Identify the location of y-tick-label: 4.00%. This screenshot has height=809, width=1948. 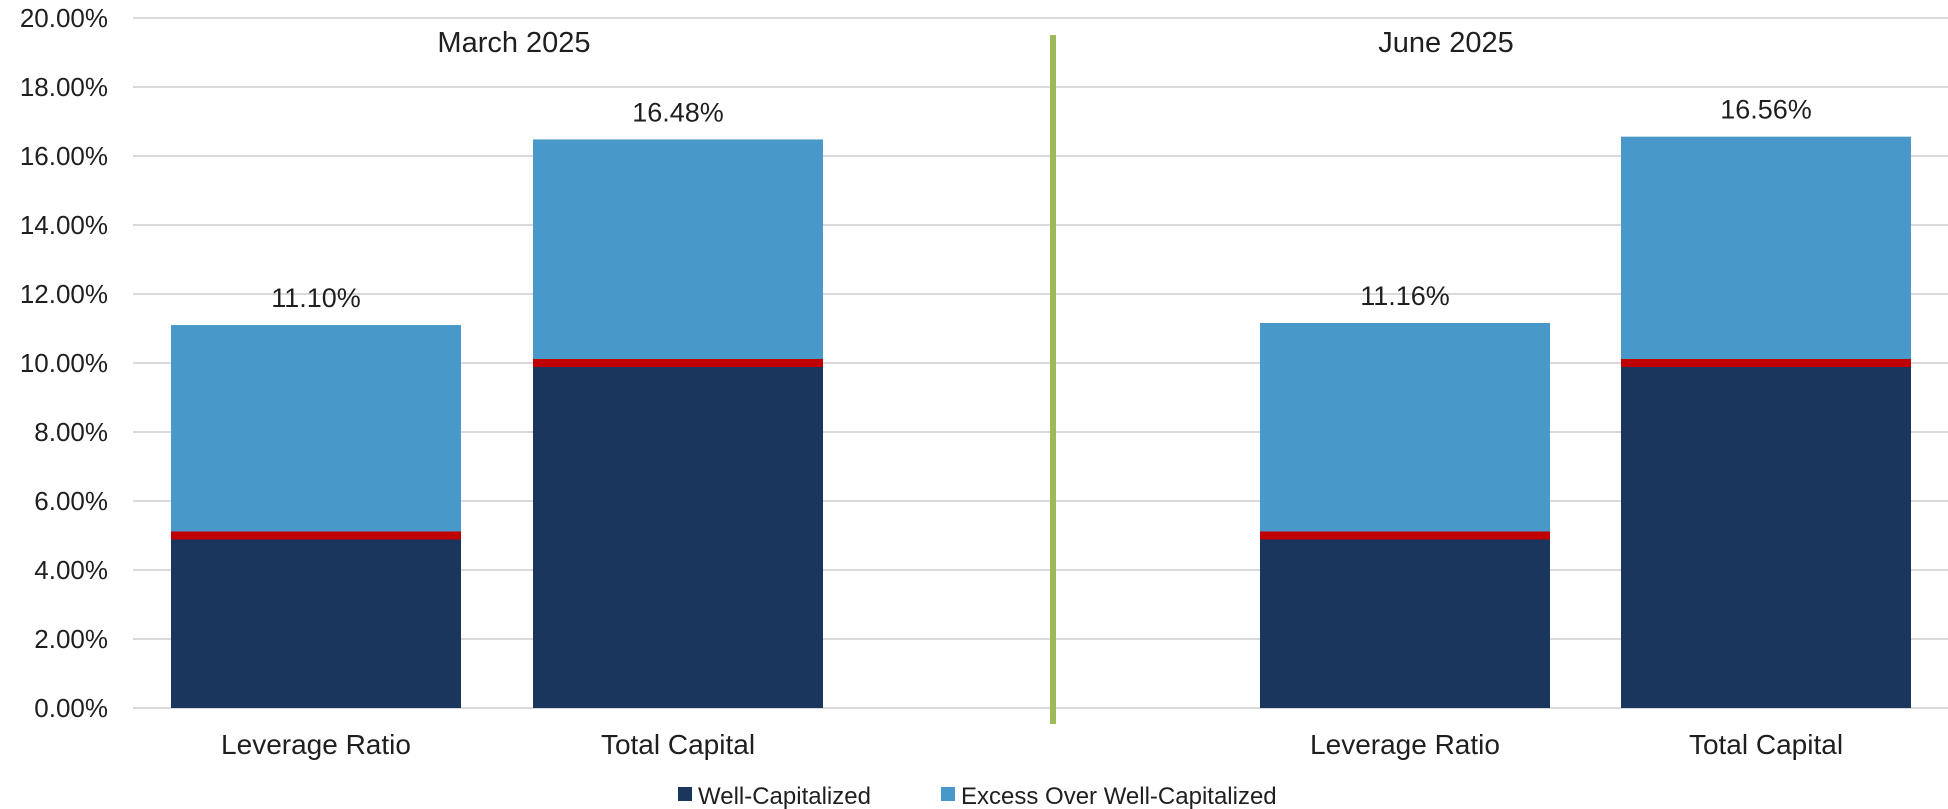
(71, 570).